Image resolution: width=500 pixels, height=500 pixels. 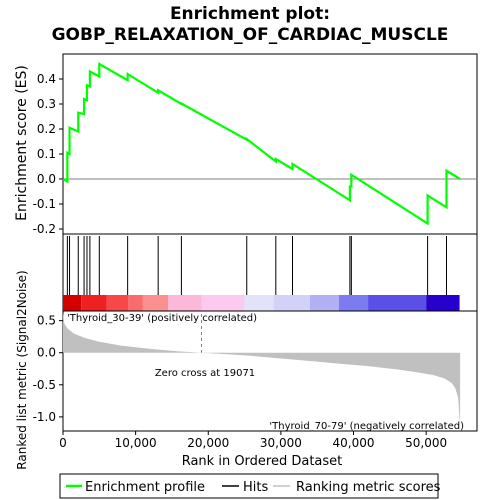 I want to click on legend-box, so click(x=249, y=486).